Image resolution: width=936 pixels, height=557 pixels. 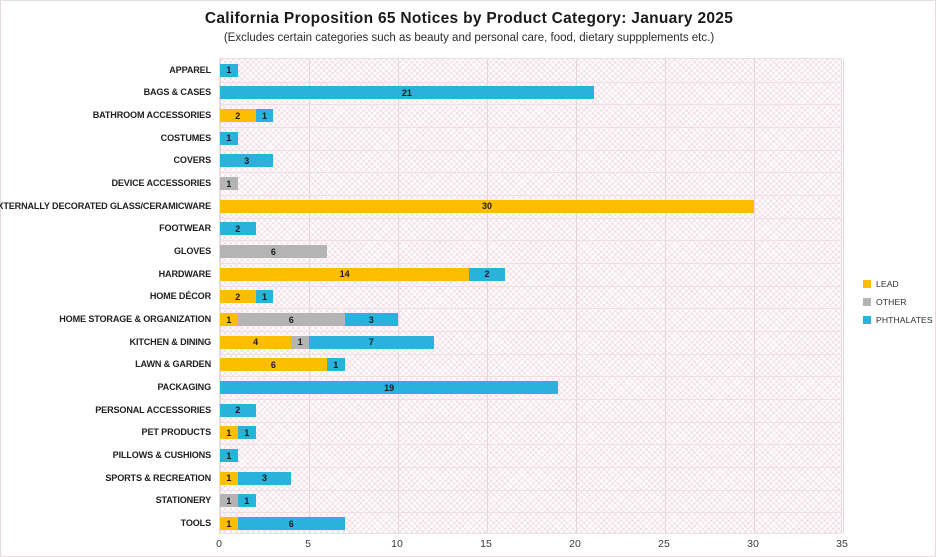 I want to click on legend-item-phthalates: PHTHALATES, so click(x=899, y=319).